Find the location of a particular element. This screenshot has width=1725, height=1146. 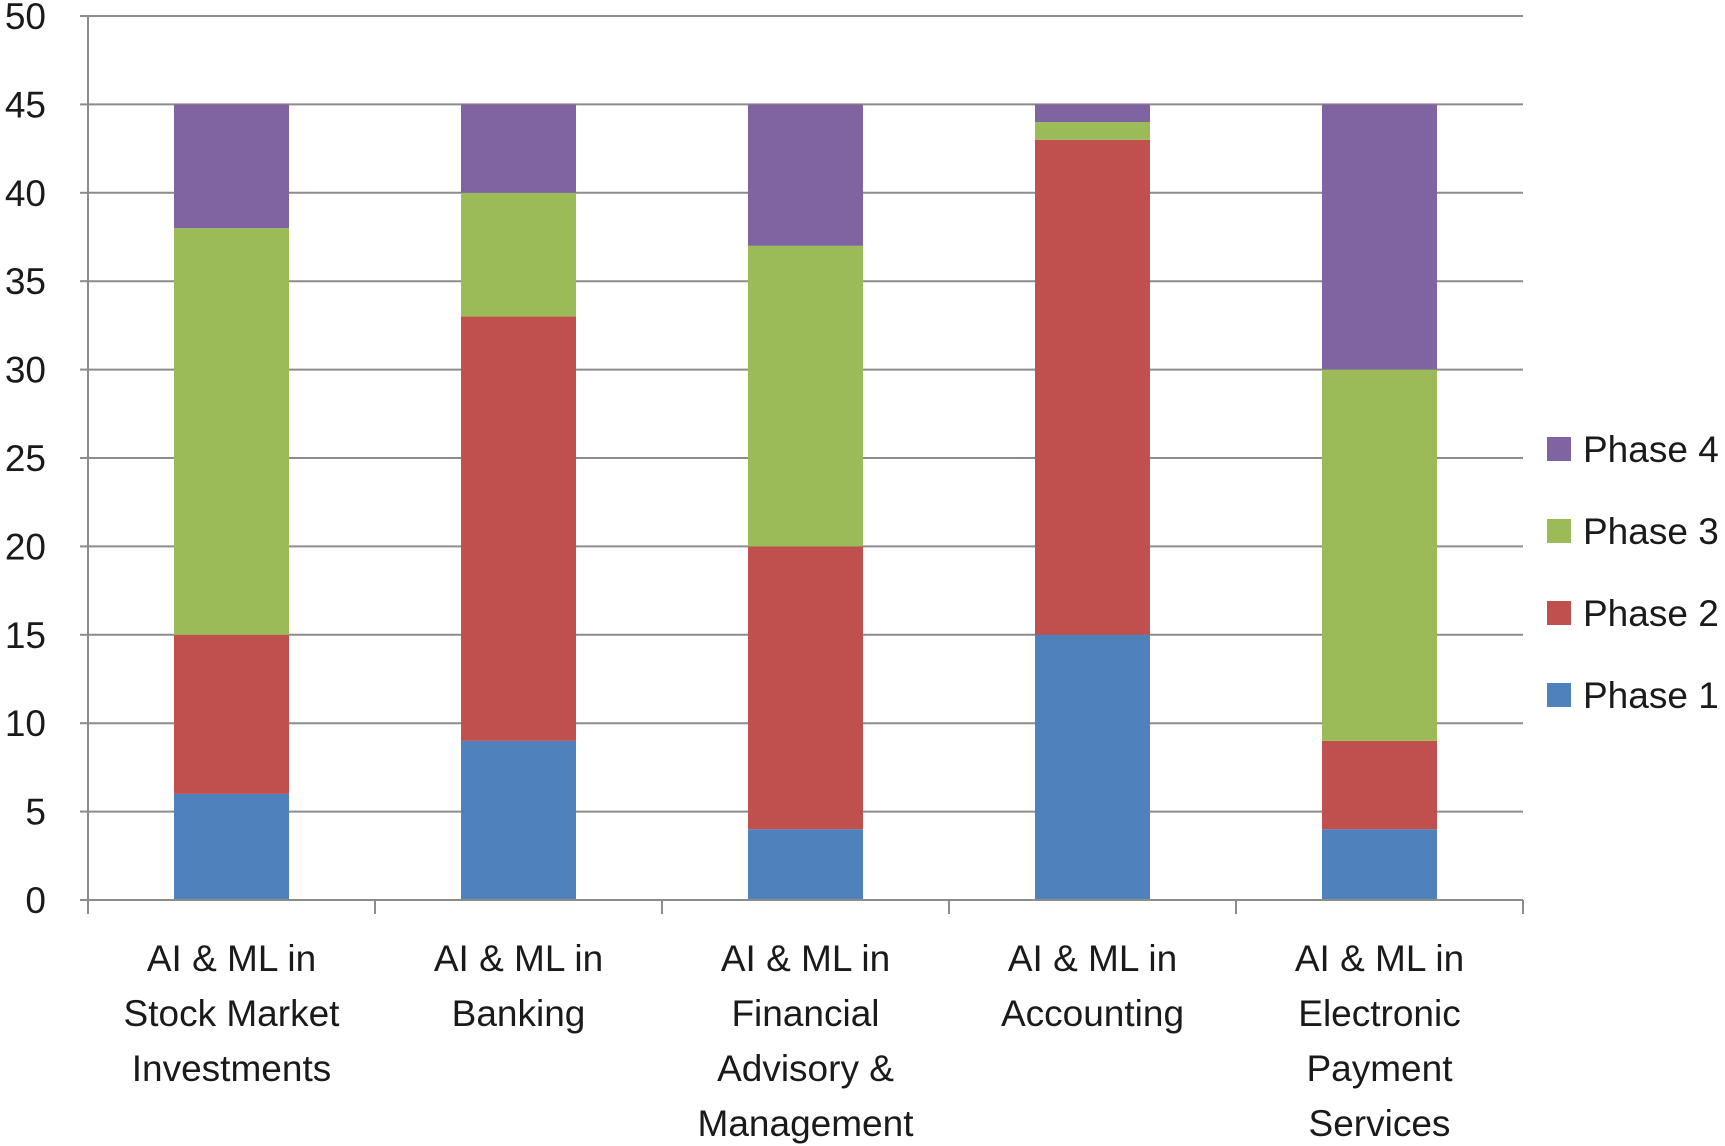

legend-label-phase-1: Phase 1 is located at coordinates (1651, 695).